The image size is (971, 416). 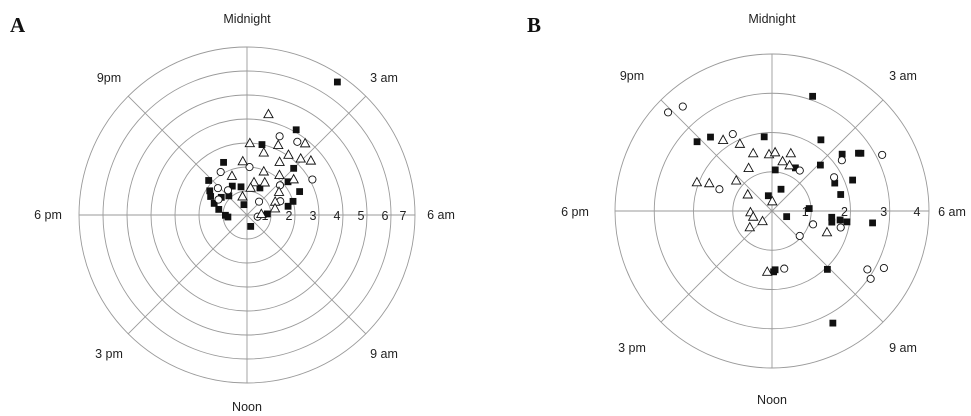 What do you see at coordinates (361, 216) in the screenshot?
I see `radial-tick-label: 5` at bounding box center [361, 216].